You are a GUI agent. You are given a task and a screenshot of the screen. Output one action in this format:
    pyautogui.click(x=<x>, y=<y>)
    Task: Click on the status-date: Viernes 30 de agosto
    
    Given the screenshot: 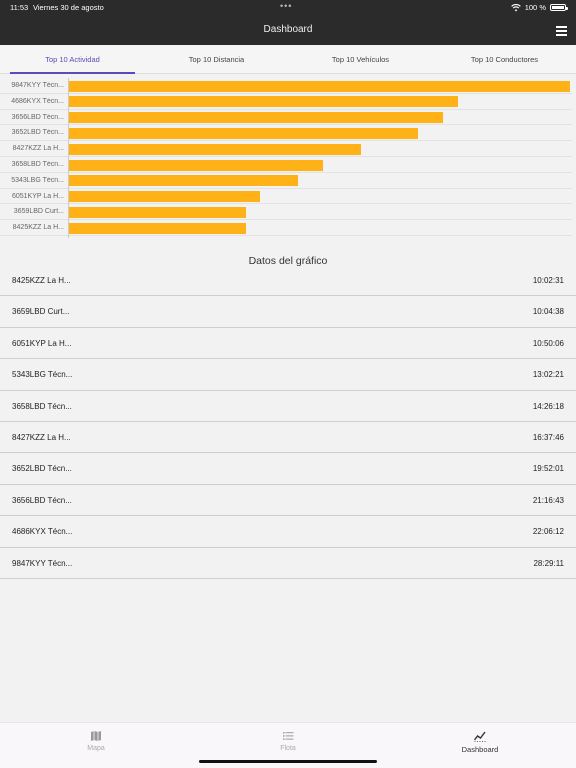 What is the action you would take?
    pyautogui.click(x=68, y=7)
    